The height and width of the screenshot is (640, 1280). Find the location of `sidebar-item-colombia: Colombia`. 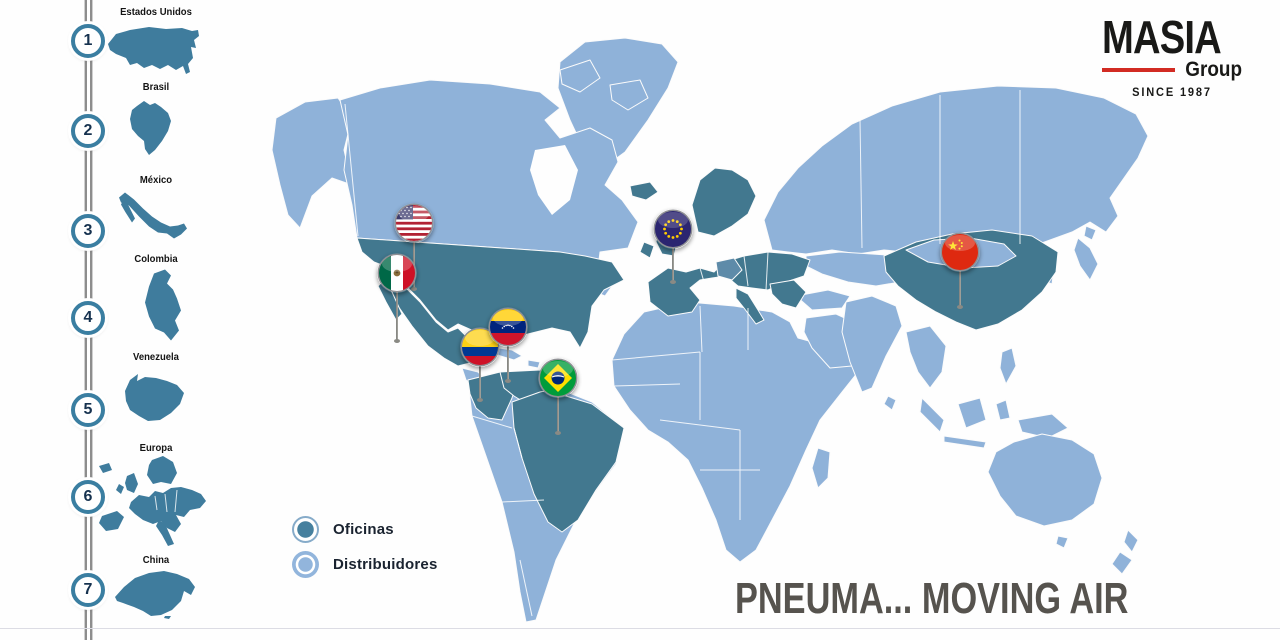

sidebar-item-colombia: Colombia is located at coordinates (156, 259).